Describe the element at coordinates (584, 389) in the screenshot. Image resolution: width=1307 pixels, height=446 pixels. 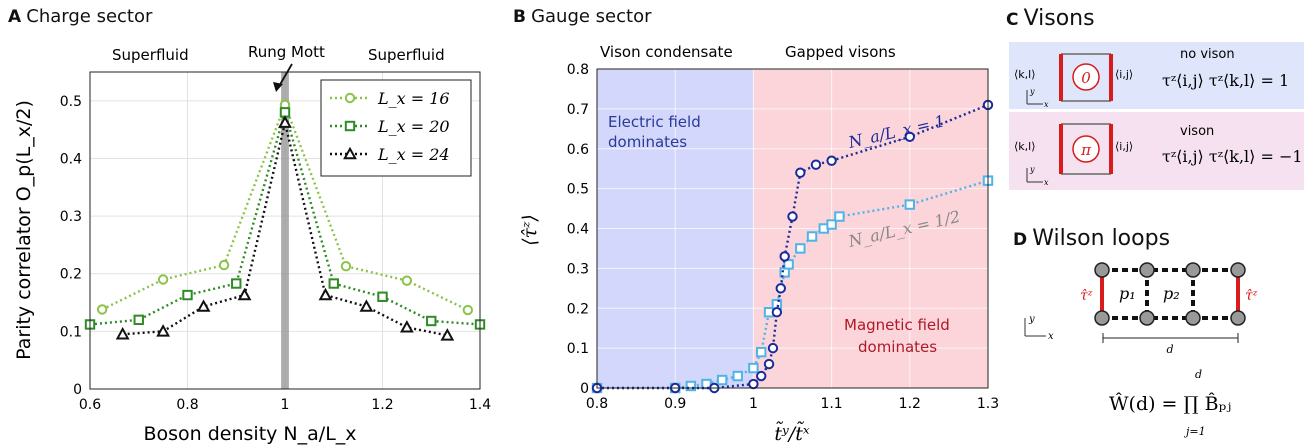
I see `y-tick-b-0: 0` at that location.